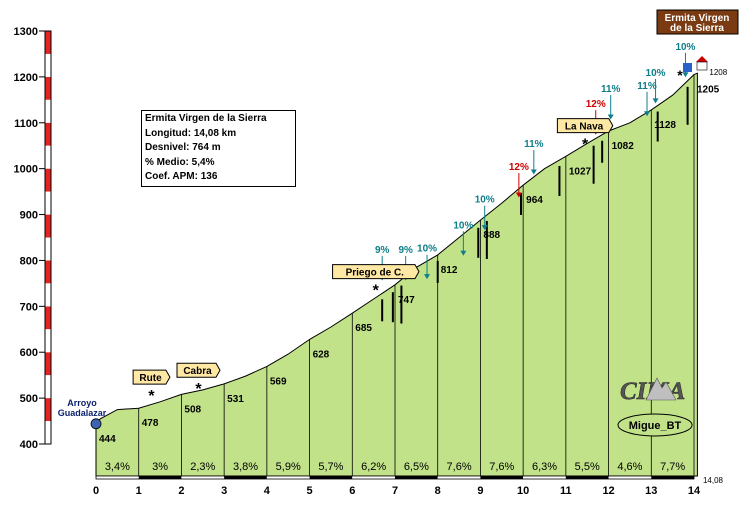 The image size is (744, 513). I want to click on y-axis-stripe, so click(48, 237).